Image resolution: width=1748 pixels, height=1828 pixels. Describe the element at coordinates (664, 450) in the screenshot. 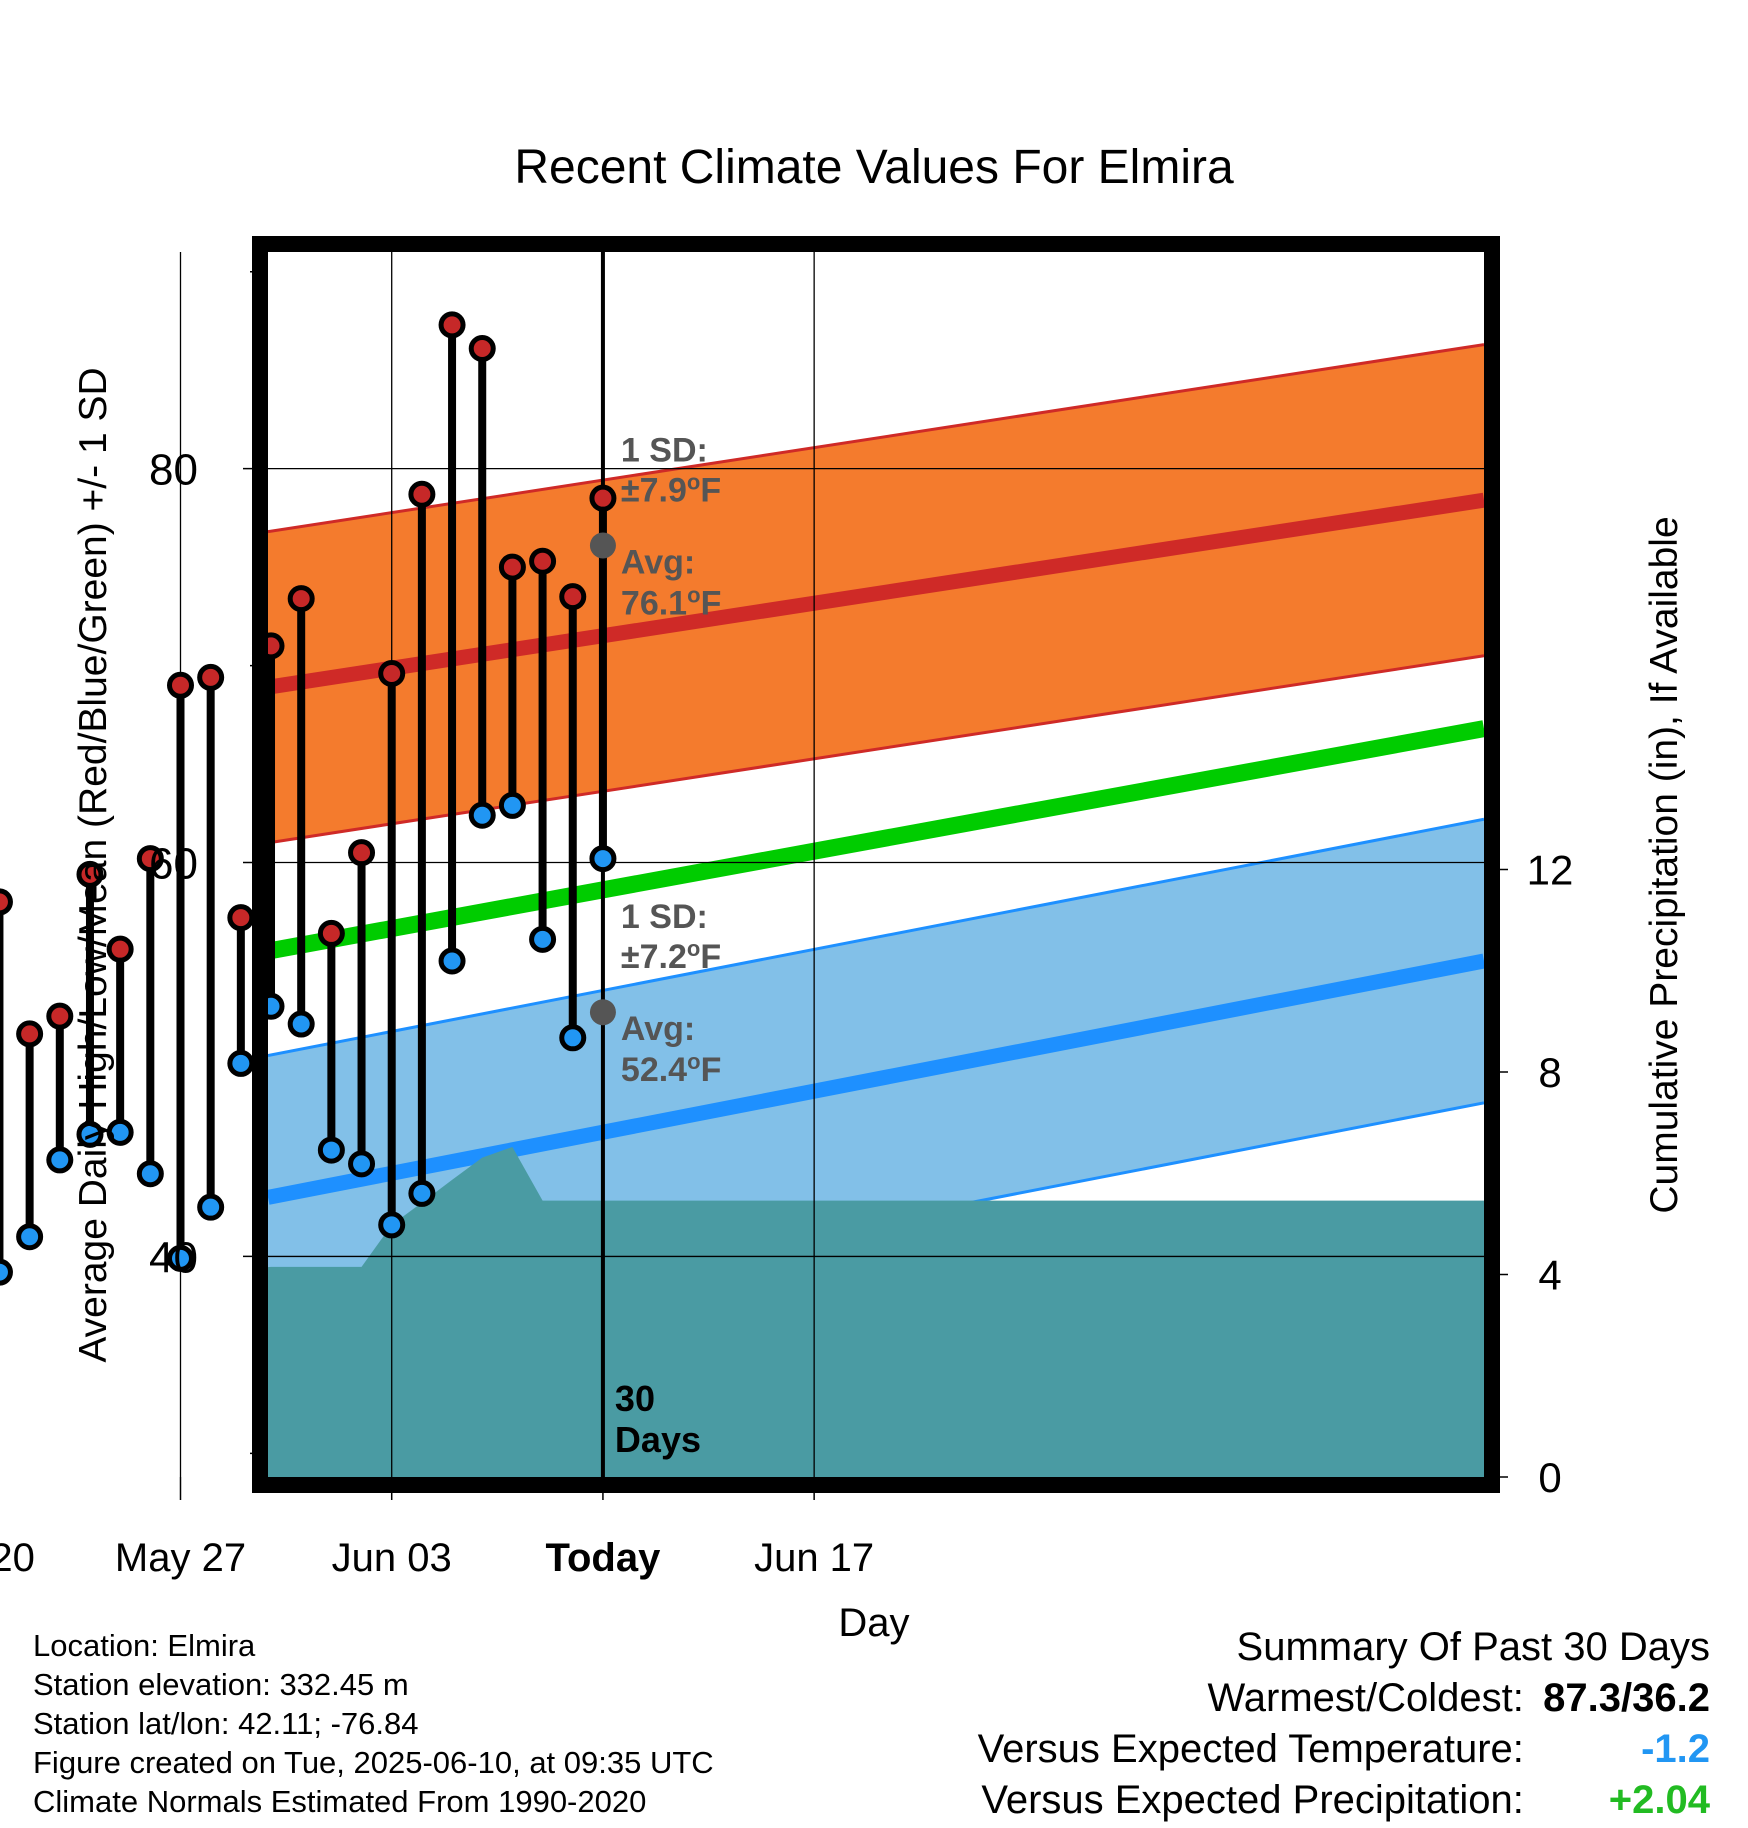

I see `high-sd-label: 1 SD:` at that location.